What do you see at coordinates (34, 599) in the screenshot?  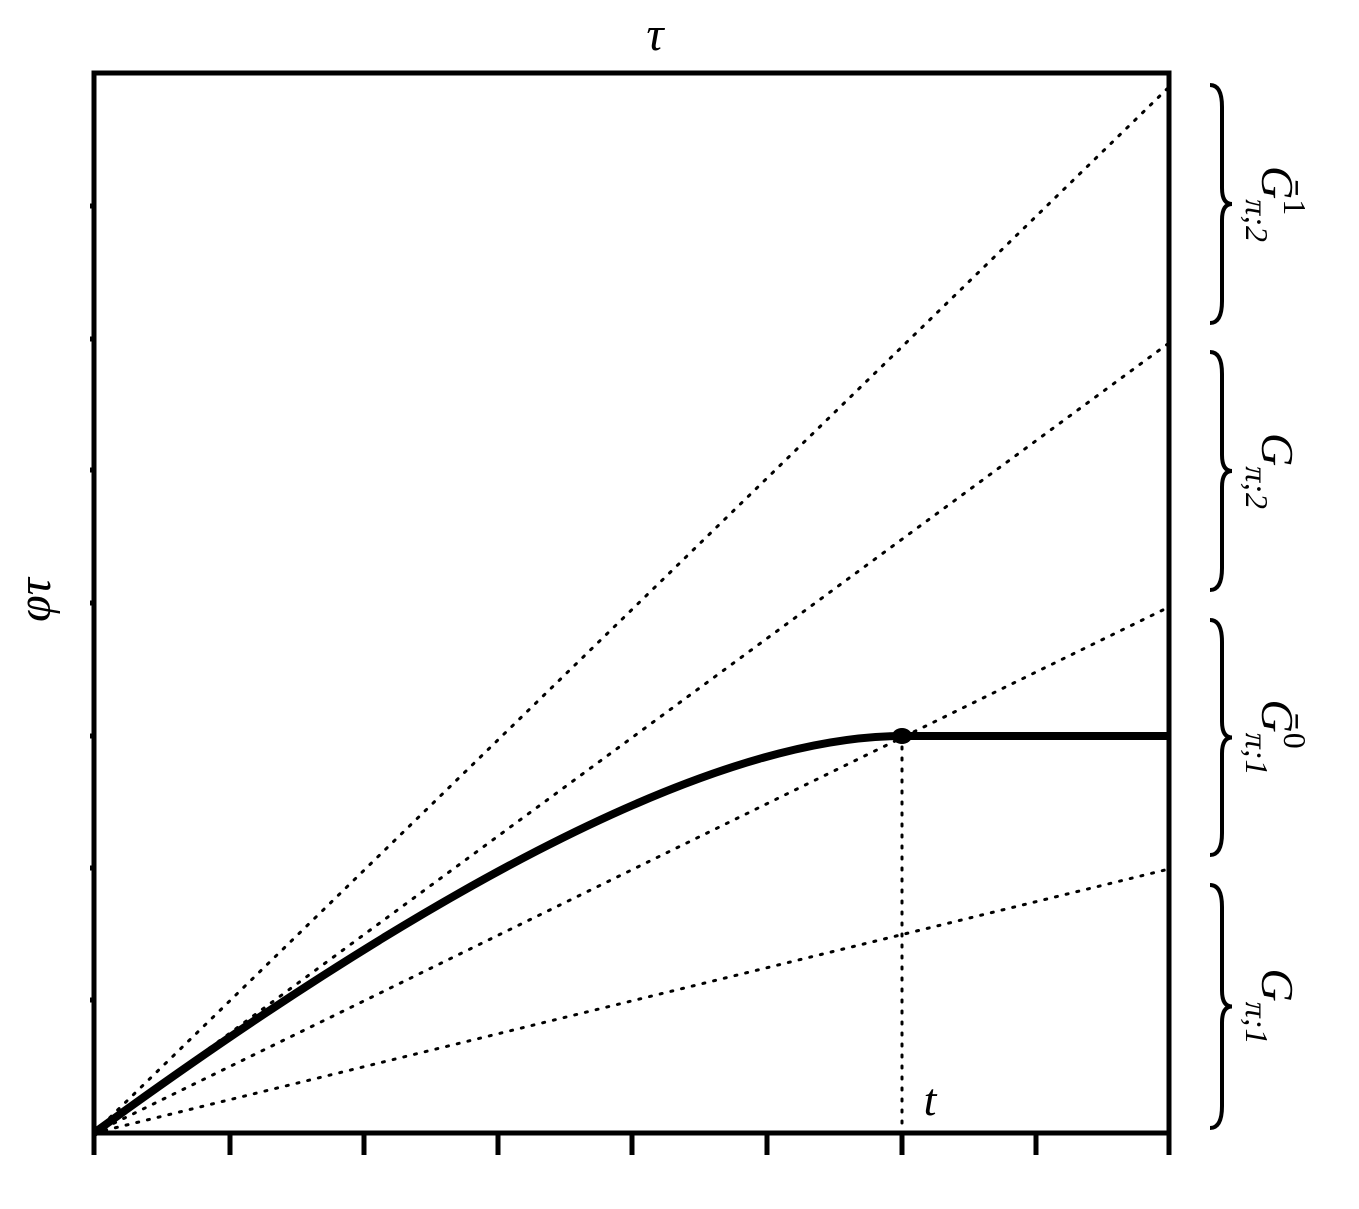 I see `y-axis-label: φτ` at bounding box center [34, 599].